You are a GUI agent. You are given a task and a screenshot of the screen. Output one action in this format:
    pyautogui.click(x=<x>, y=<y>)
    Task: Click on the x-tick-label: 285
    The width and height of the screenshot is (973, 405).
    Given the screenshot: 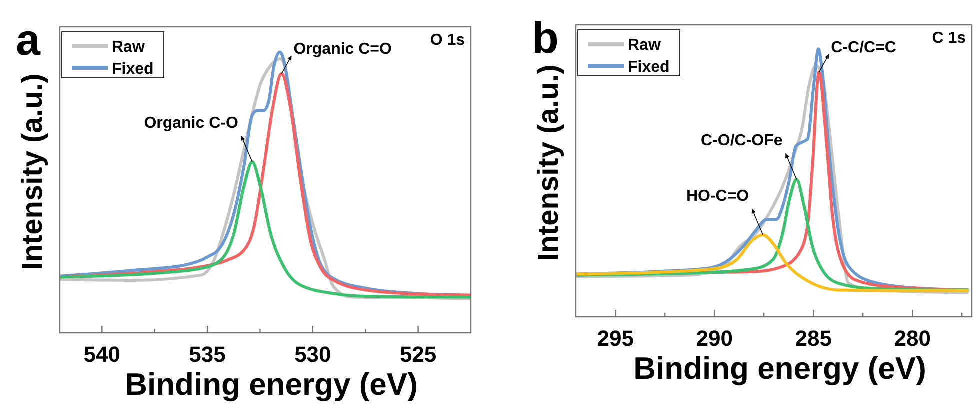 What is the action you would take?
    pyautogui.click(x=813, y=338)
    